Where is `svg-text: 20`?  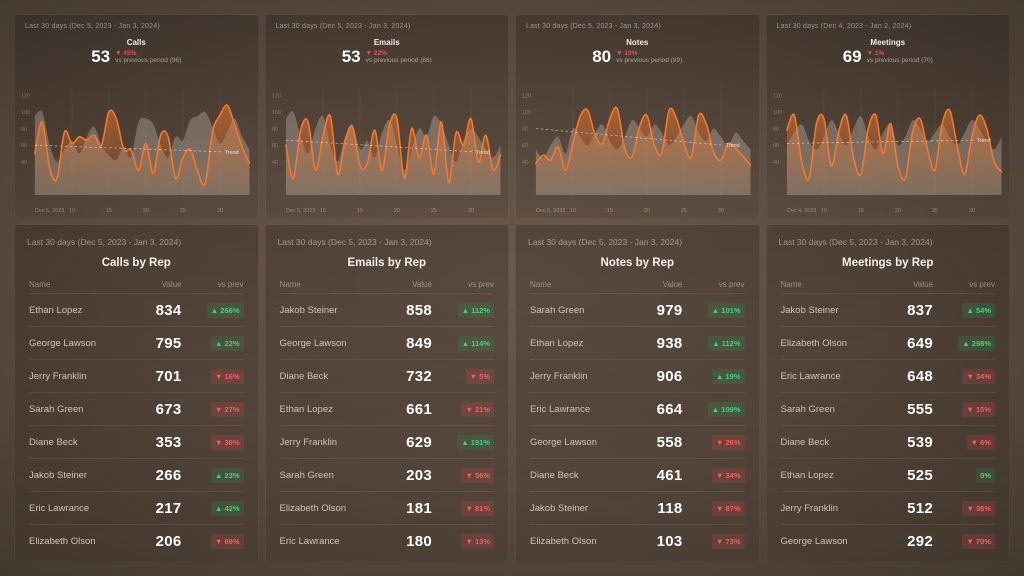 svg-text: 20 is located at coordinates (146, 211).